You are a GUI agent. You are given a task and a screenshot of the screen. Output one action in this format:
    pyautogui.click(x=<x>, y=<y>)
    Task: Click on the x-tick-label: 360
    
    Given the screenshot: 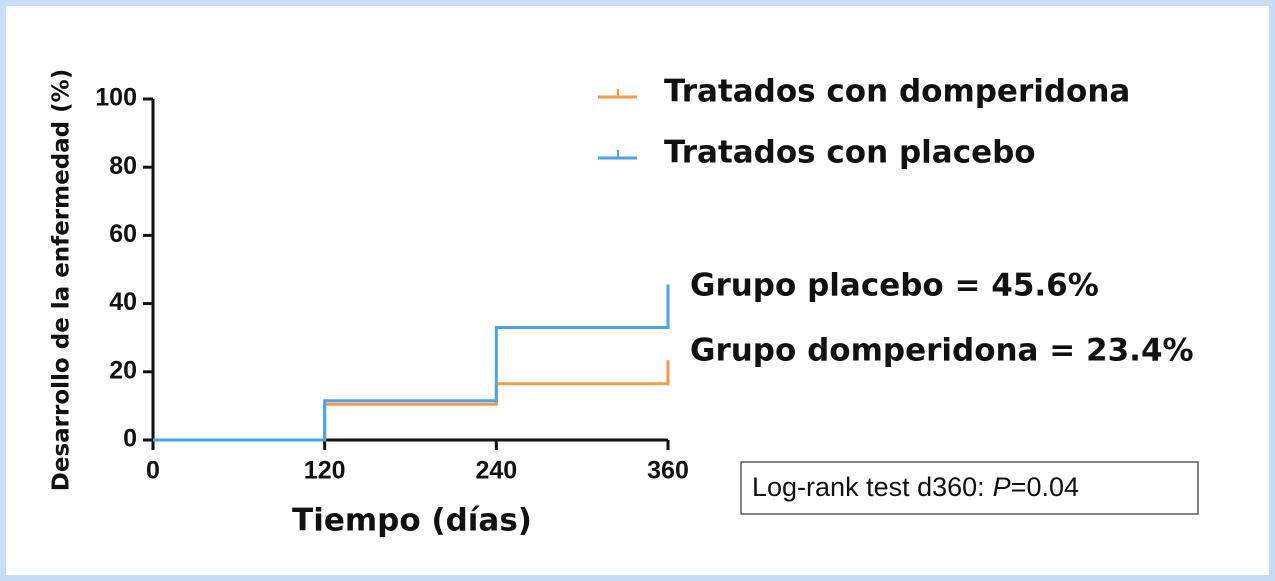 What is the action you would take?
    pyautogui.click(x=668, y=471)
    